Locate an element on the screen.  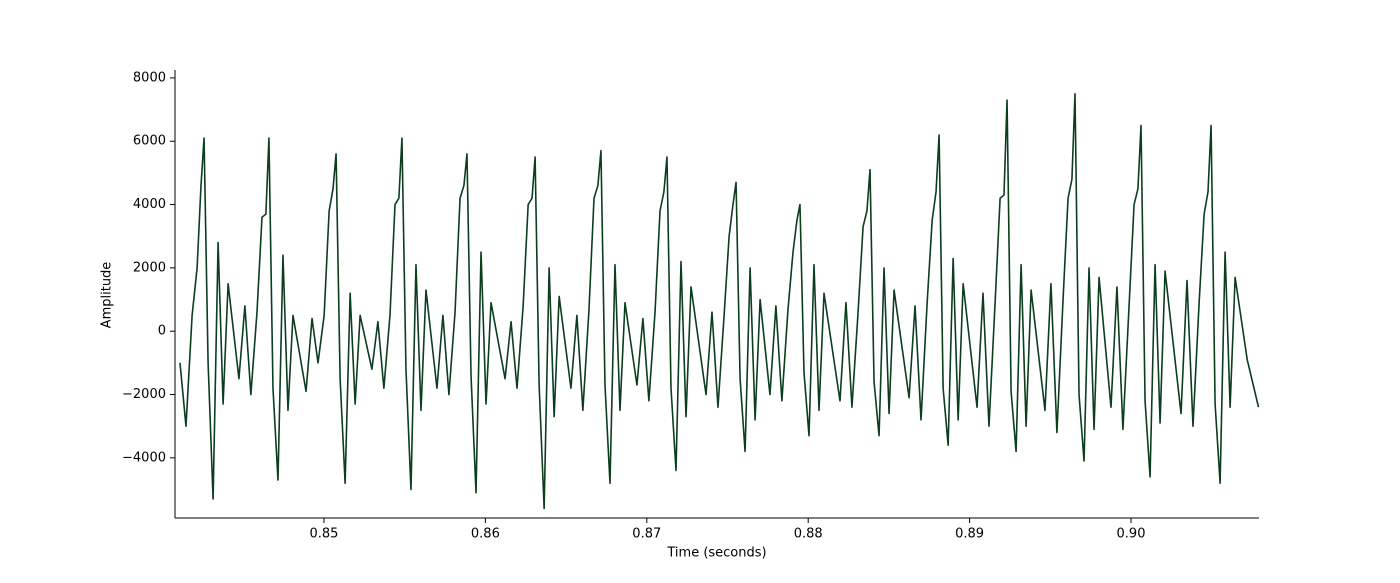
x-tick-label: 0.88 is located at coordinates (808, 534).